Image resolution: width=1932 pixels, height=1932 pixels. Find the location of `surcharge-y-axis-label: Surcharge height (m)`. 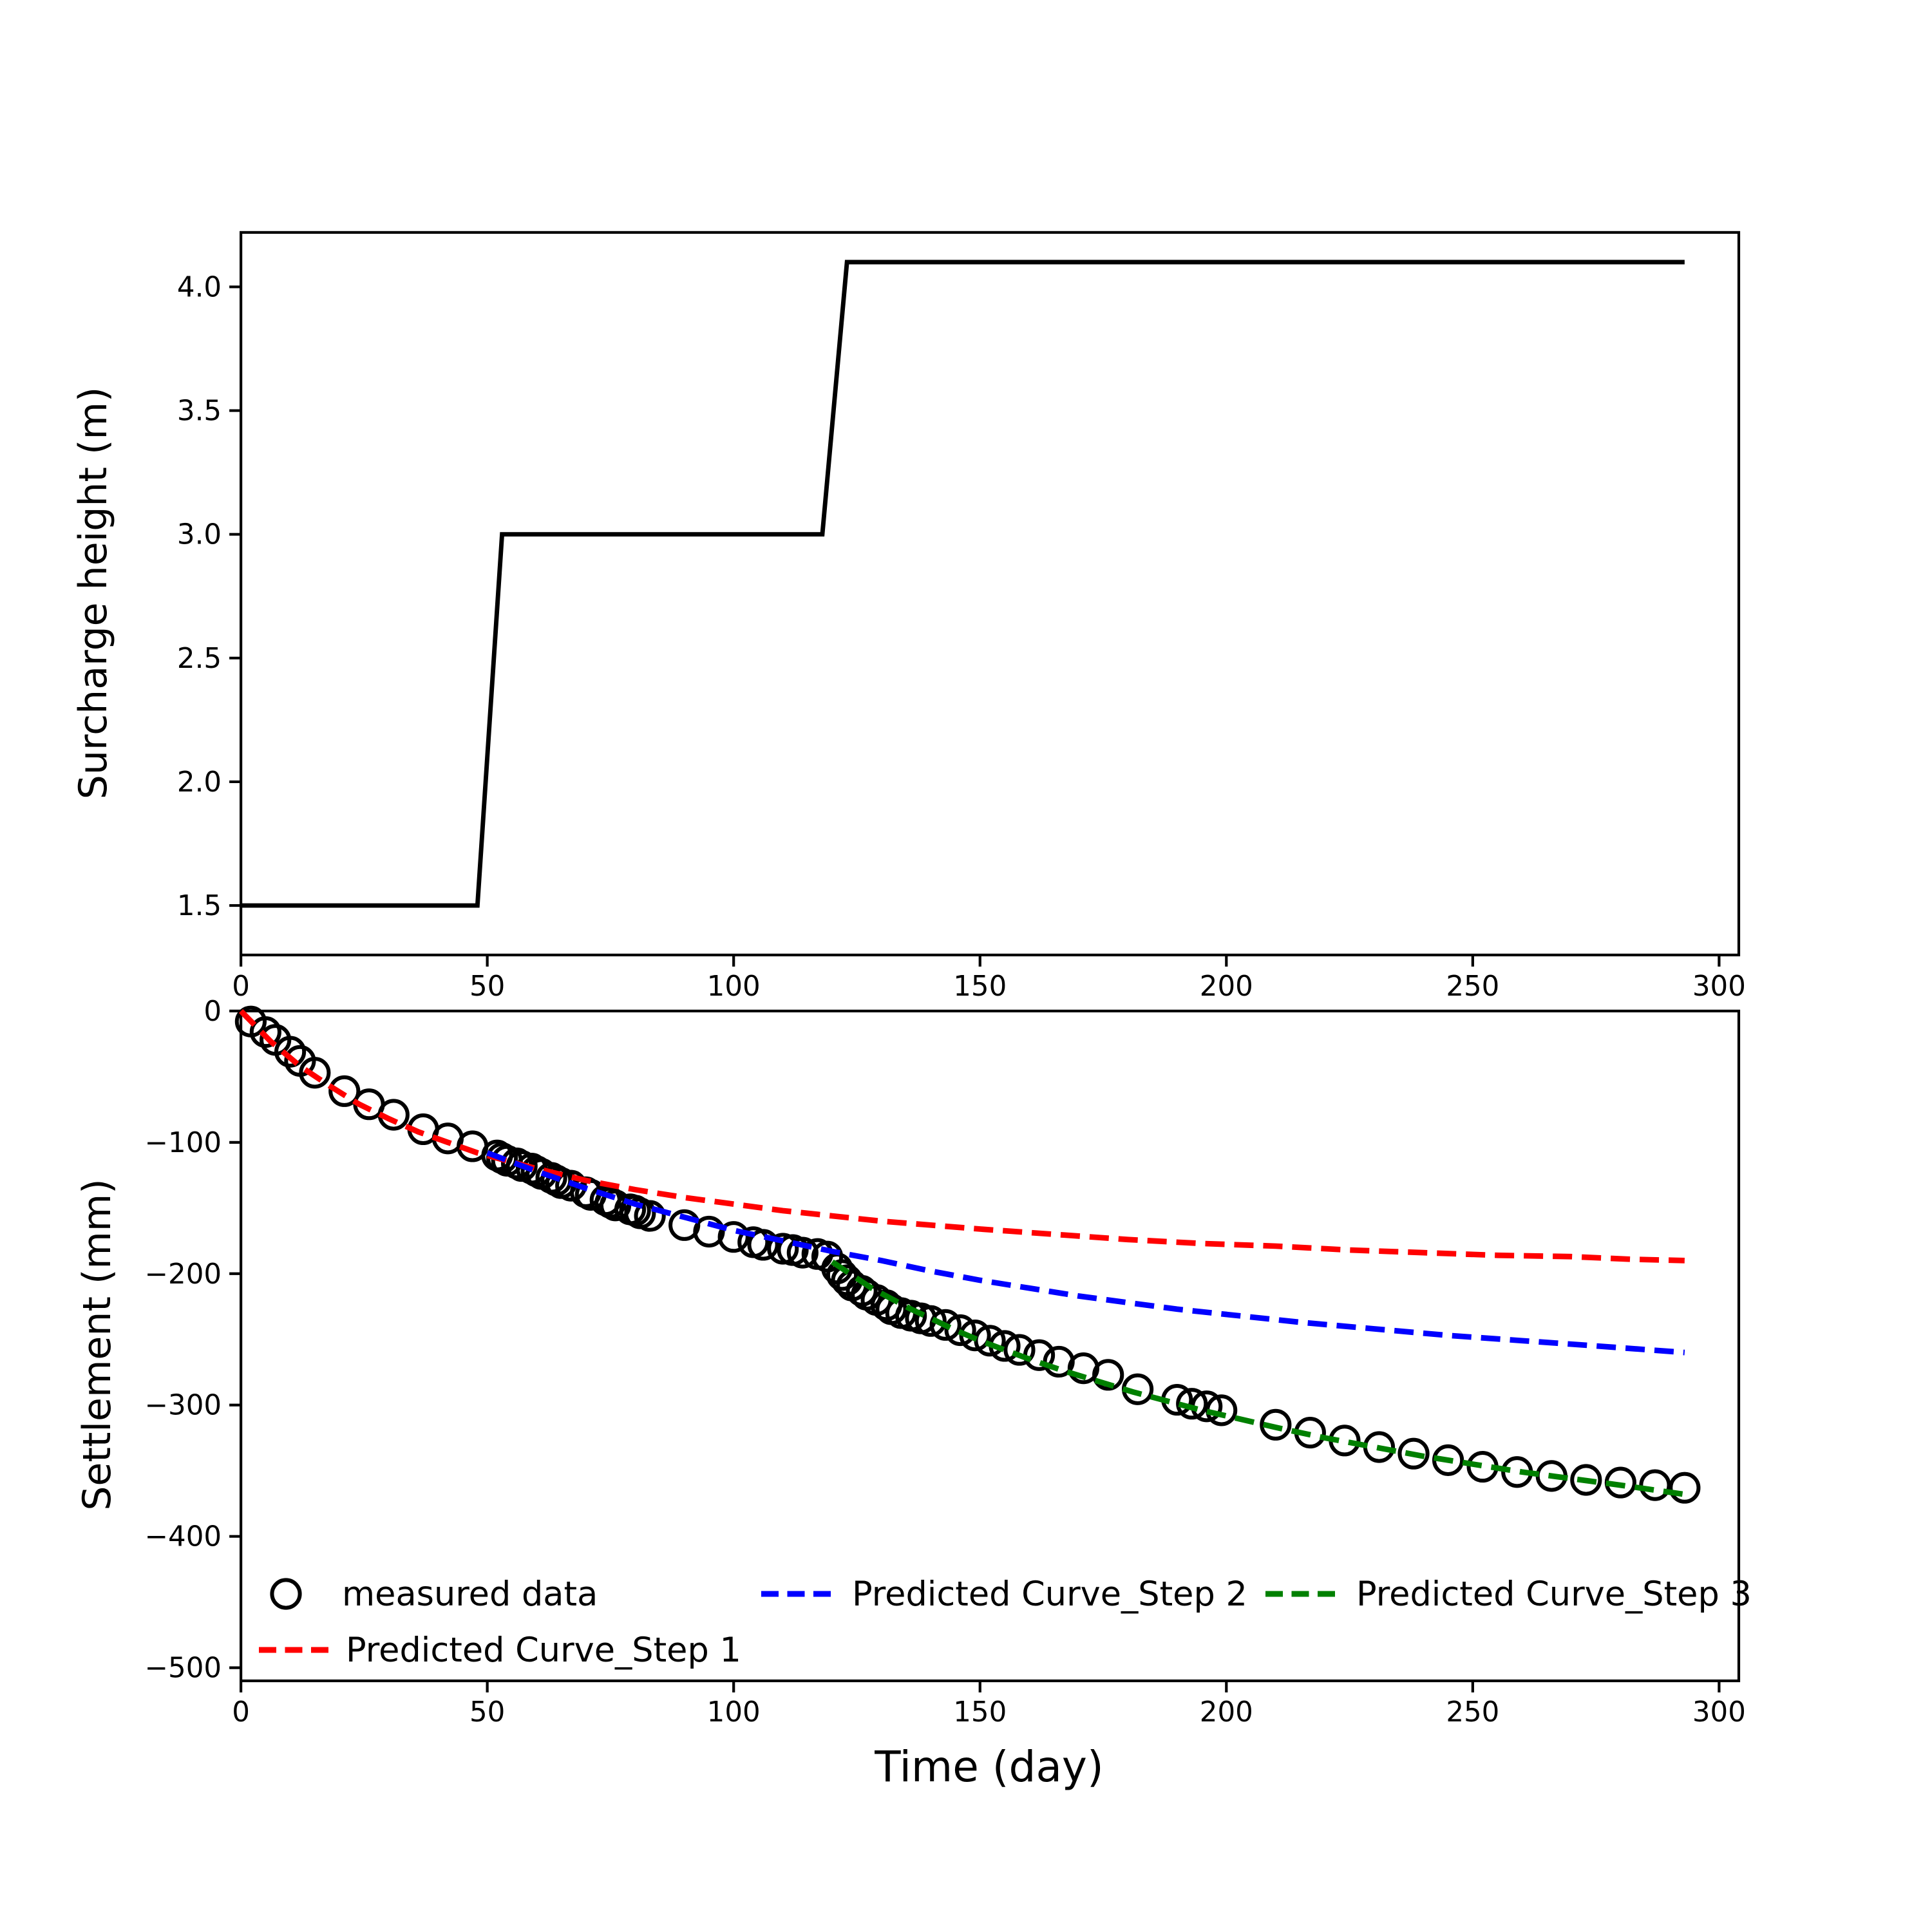

surcharge-y-axis-label: Surcharge height (m) is located at coordinates (93, 593).